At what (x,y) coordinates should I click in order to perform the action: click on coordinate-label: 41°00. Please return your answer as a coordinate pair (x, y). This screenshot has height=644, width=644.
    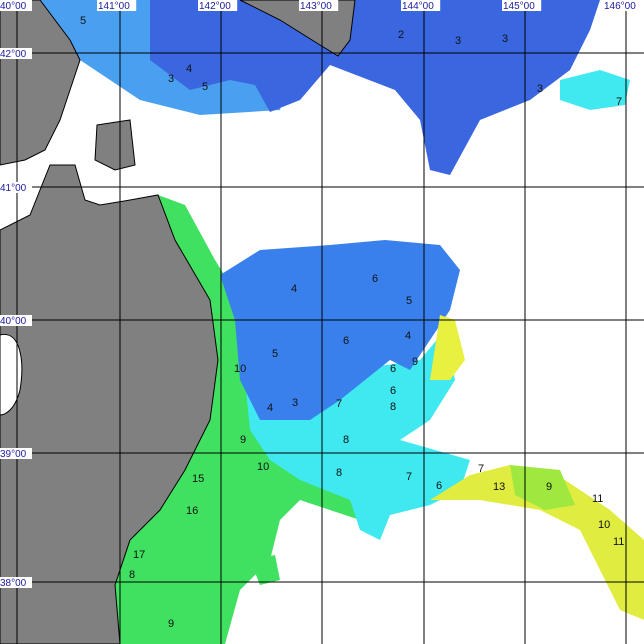
    Looking at the image, I should click on (13, 188).